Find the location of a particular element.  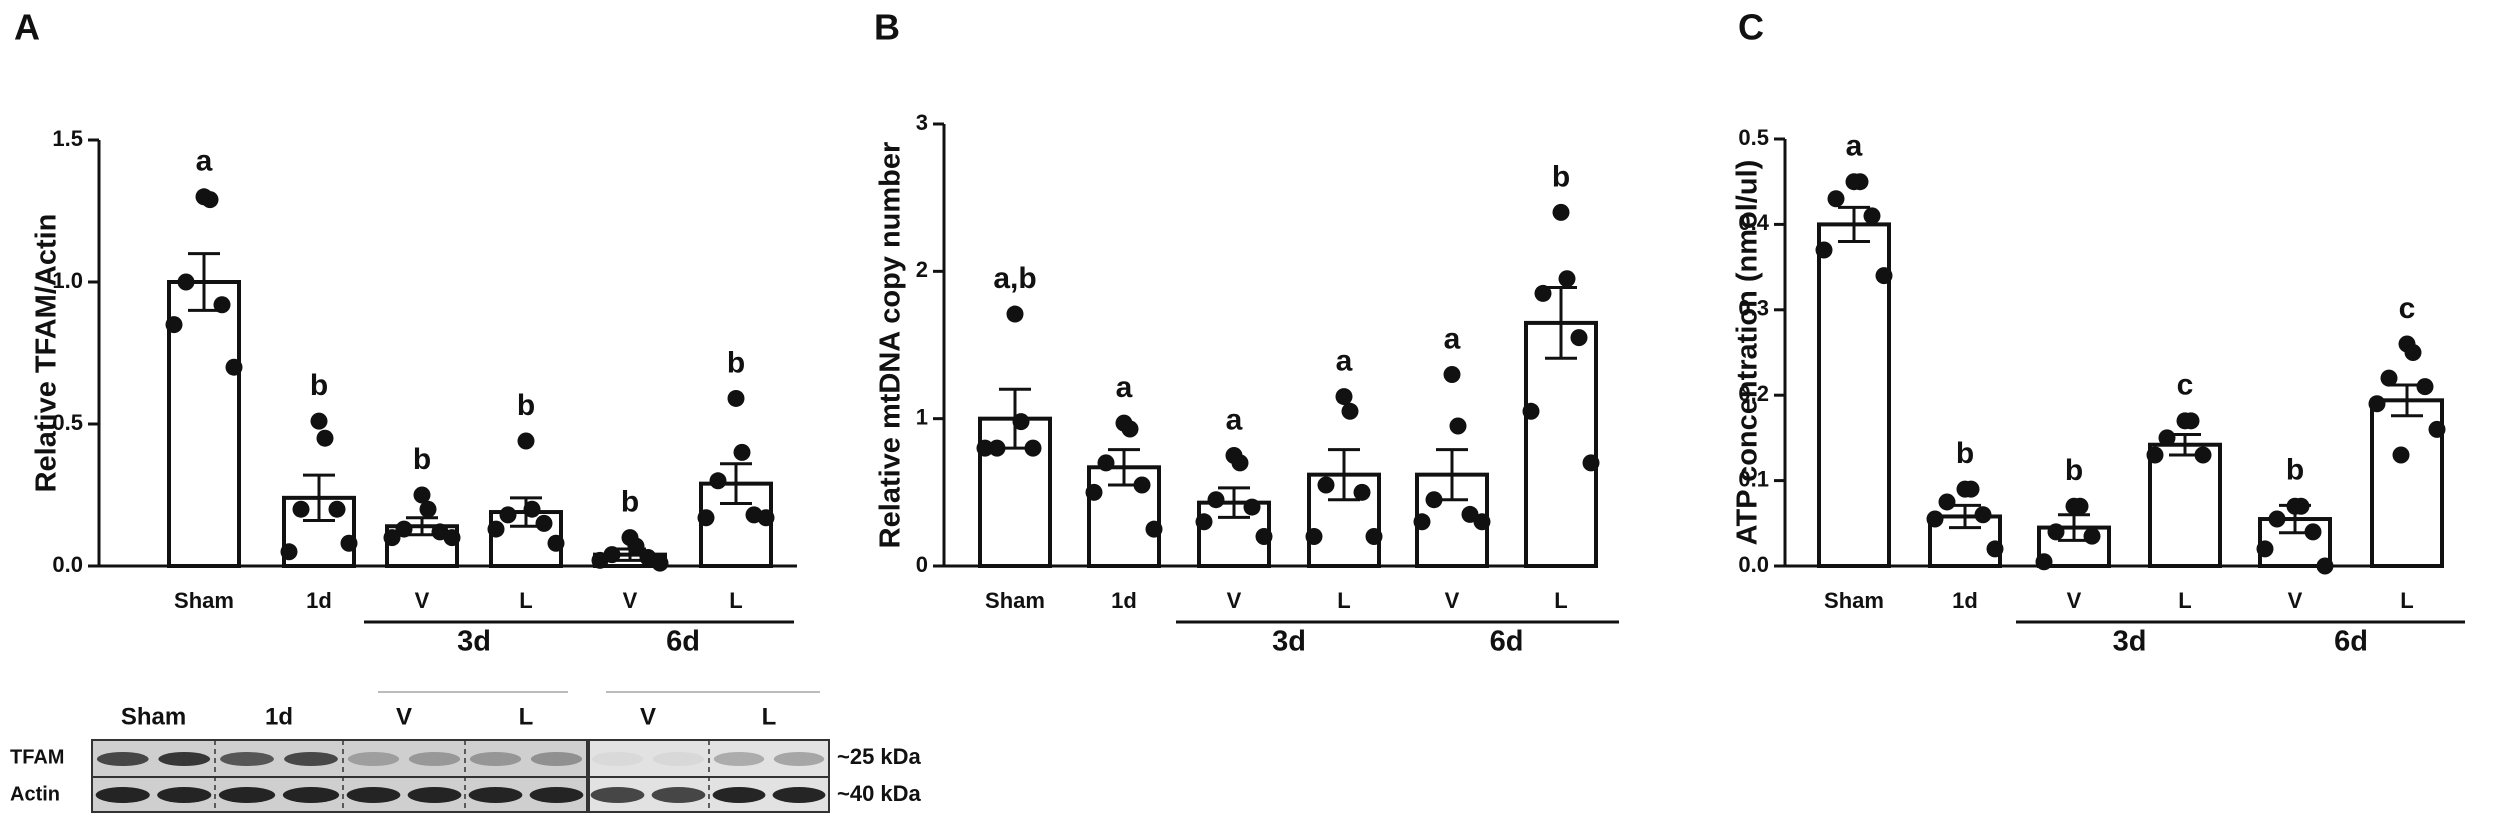

x-tick-label: 1d is located at coordinates (1124, 600).